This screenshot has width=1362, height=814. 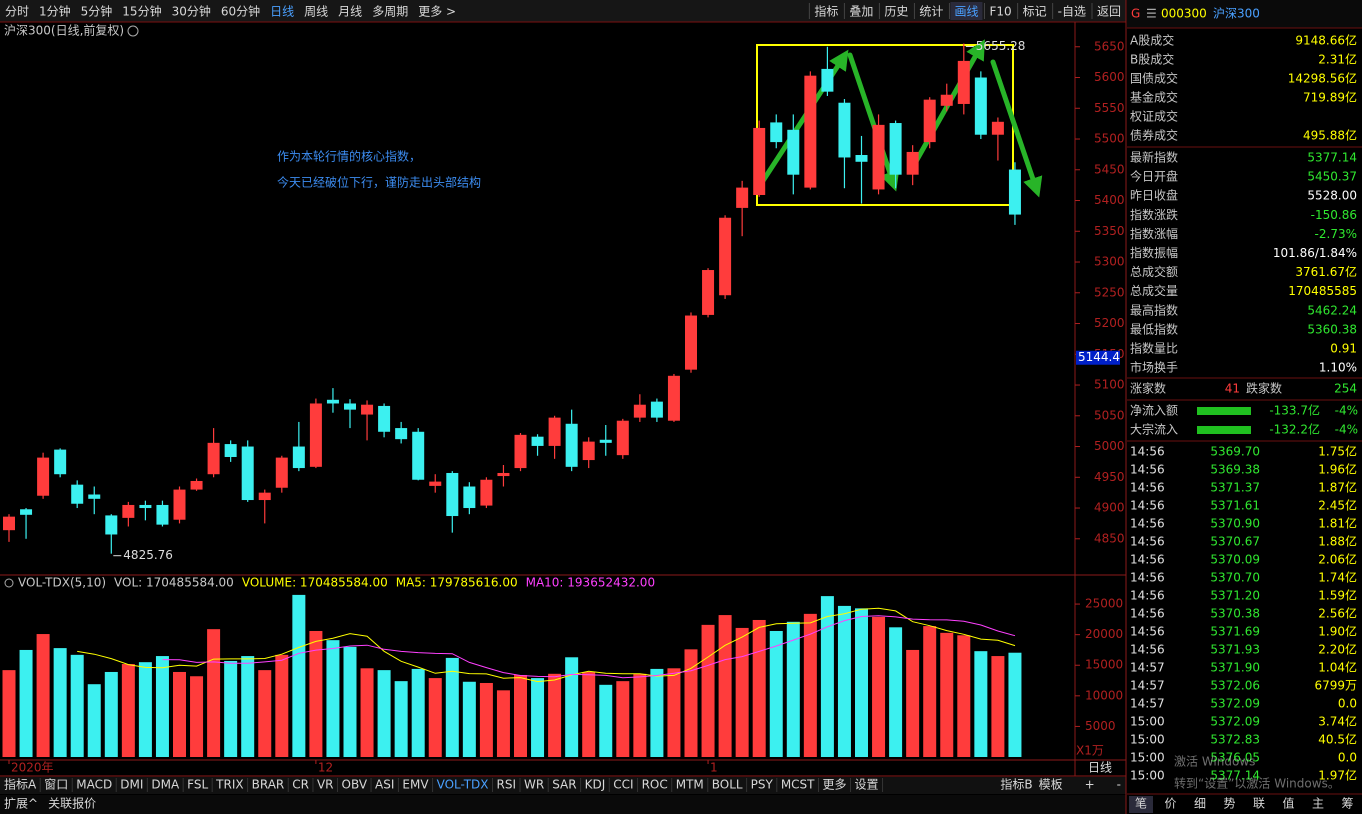 What do you see at coordinates (1104, 695) in the screenshot?
I see `y-tick-label: 10000` at bounding box center [1104, 695].